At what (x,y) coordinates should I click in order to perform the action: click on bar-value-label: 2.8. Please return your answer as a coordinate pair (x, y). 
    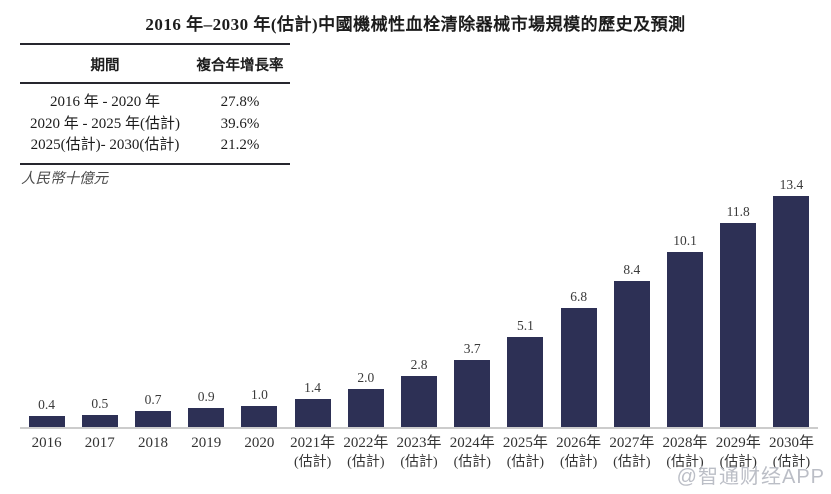
    Looking at the image, I should click on (419, 364).